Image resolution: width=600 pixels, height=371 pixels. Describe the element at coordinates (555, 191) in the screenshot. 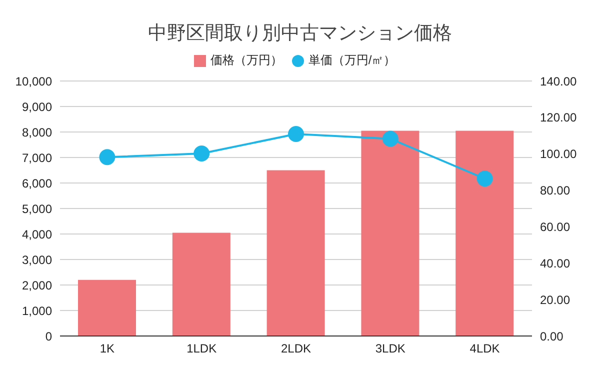

I see `y2-tick-label: 80.00` at that location.